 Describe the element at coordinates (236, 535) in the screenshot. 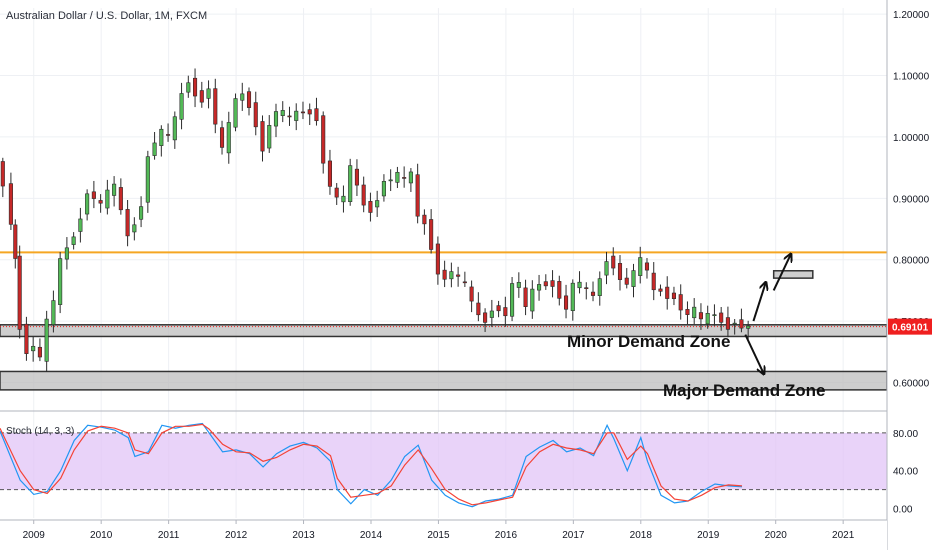

I see `x-tick-label: 2012` at that location.